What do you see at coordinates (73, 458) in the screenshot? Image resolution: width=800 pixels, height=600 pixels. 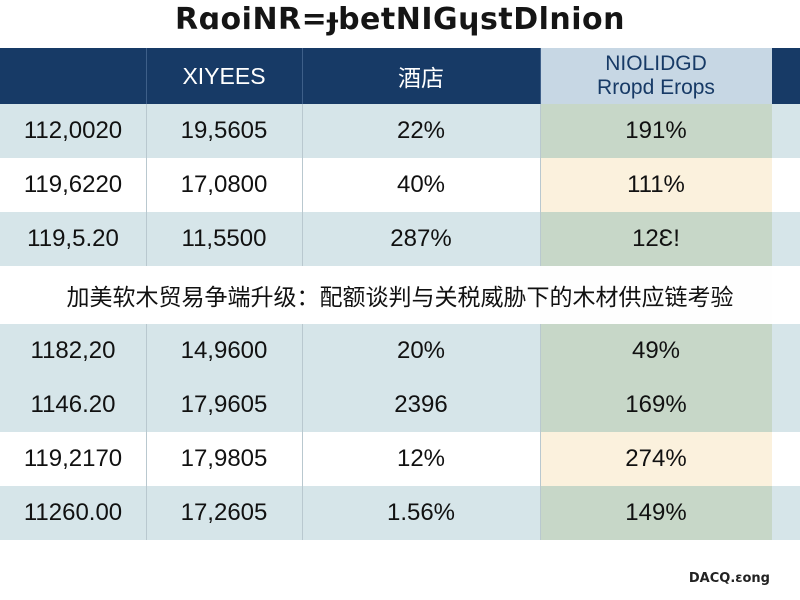 I see `table-cell: 119,2170` at bounding box center [73, 458].